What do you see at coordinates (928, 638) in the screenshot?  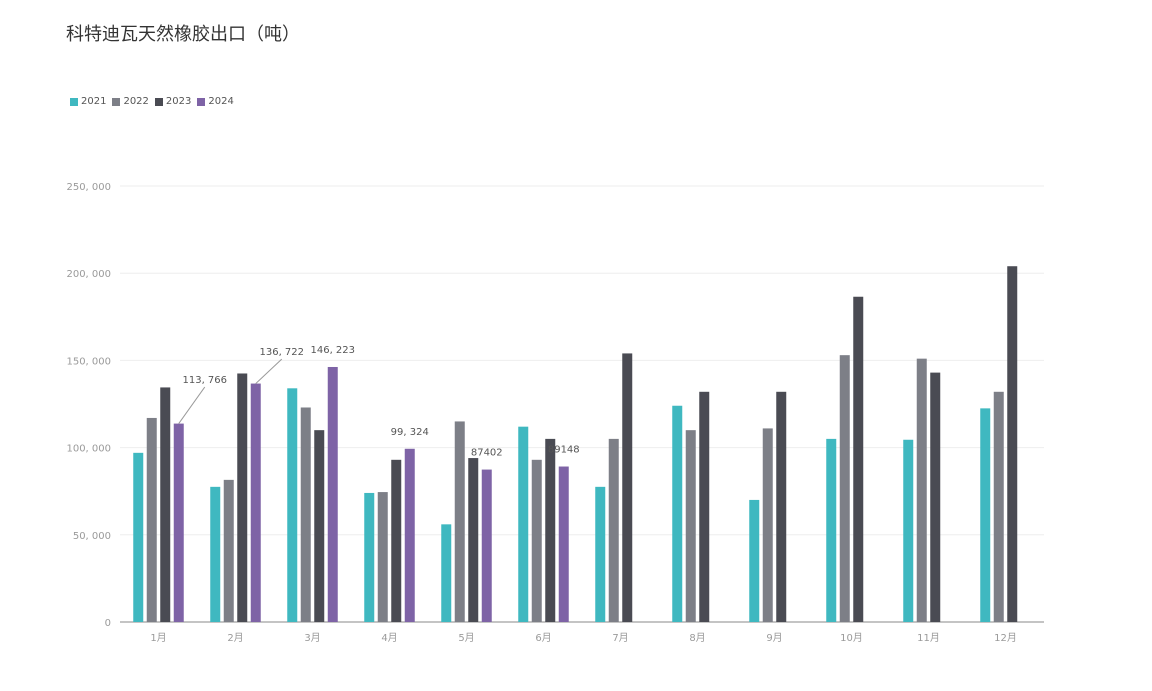 I see `x-tick-label: 11月` at bounding box center [928, 638].